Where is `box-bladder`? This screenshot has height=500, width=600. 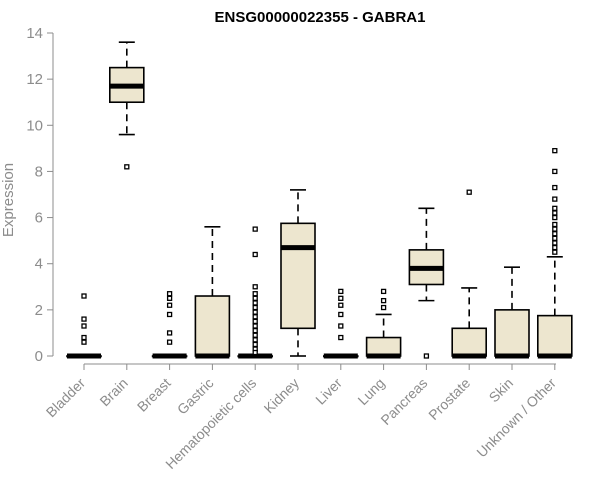 box-bladder is located at coordinates (84, 326).